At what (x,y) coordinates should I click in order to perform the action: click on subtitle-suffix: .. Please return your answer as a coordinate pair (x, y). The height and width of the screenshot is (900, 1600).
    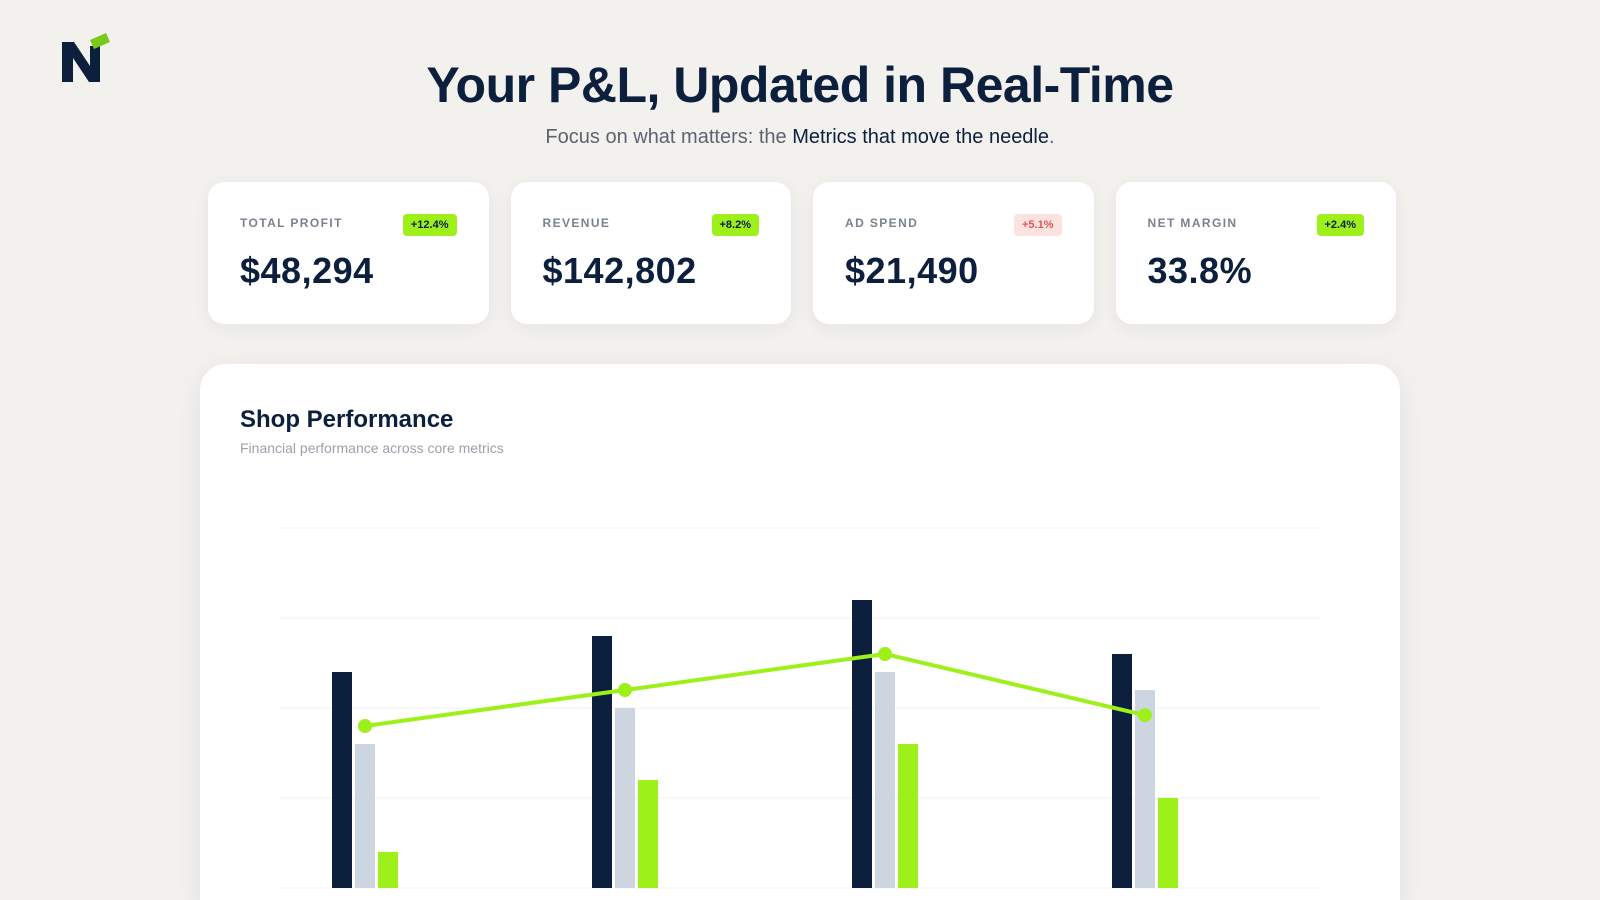
    Looking at the image, I should click on (1052, 137).